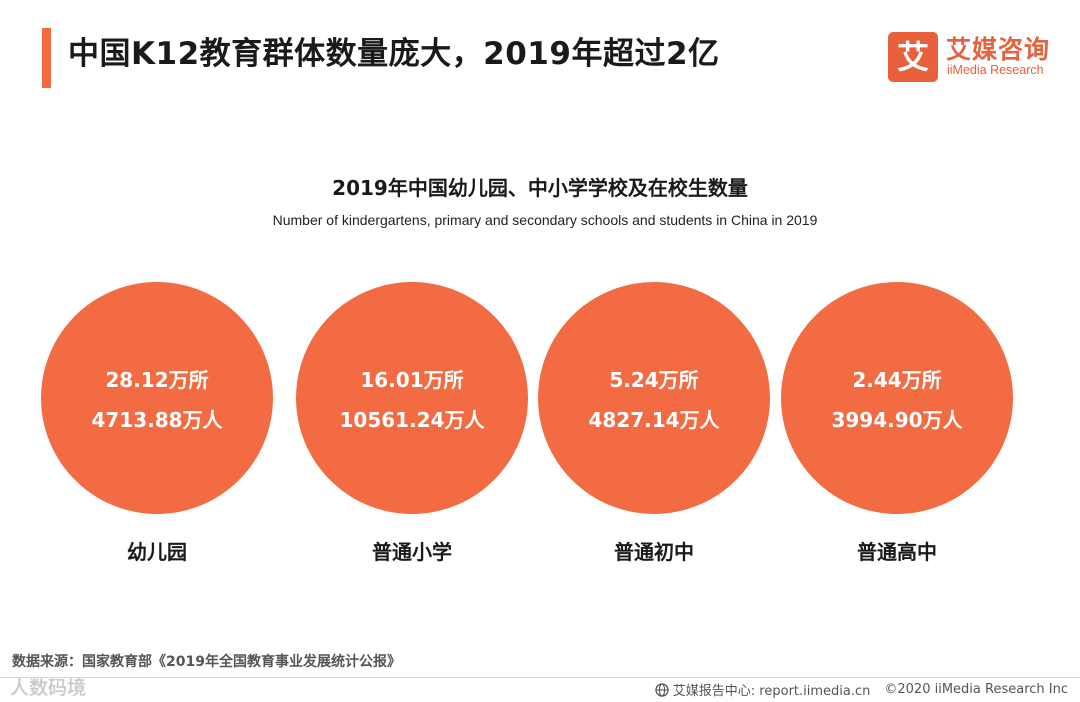 The height and width of the screenshot is (702, 1080). I want to click on student-count-label: 3994.90万人, so click(897, 420).